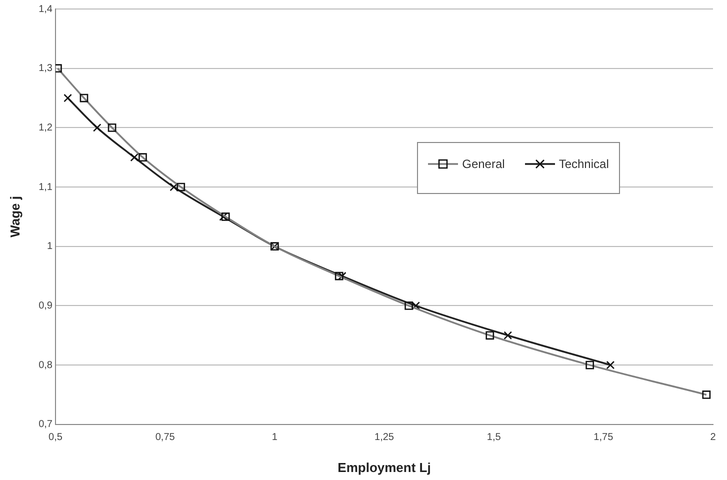 Image resolution: width=727 pixels, height=480 pixels. What do you see at coordinates (45, 306) in the screenshot?
I see `y-tick-label: 0,9` at bounding box center [45, 306].